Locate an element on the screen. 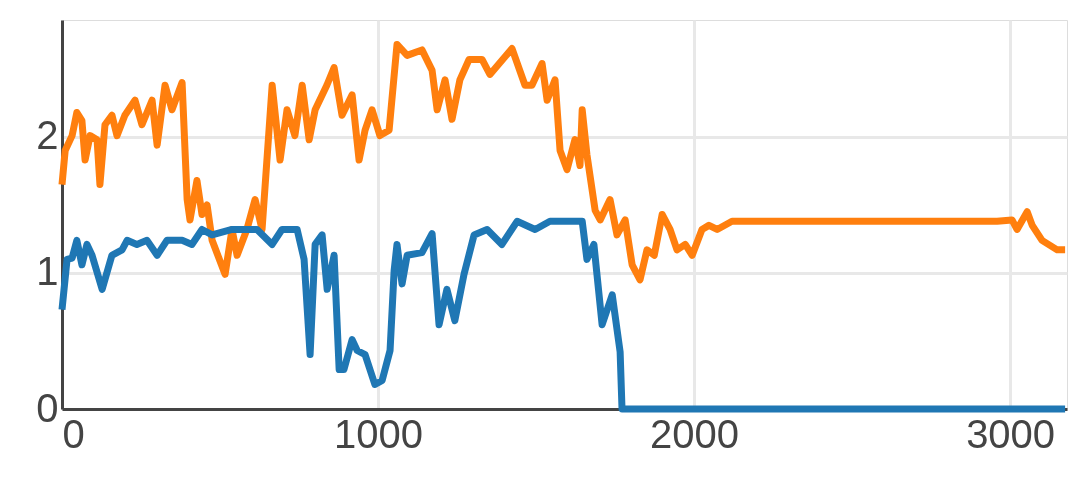 The height and width of the screenshot is (499, 1082). y-tick-label: 1 is located at coordinates (47, 271).